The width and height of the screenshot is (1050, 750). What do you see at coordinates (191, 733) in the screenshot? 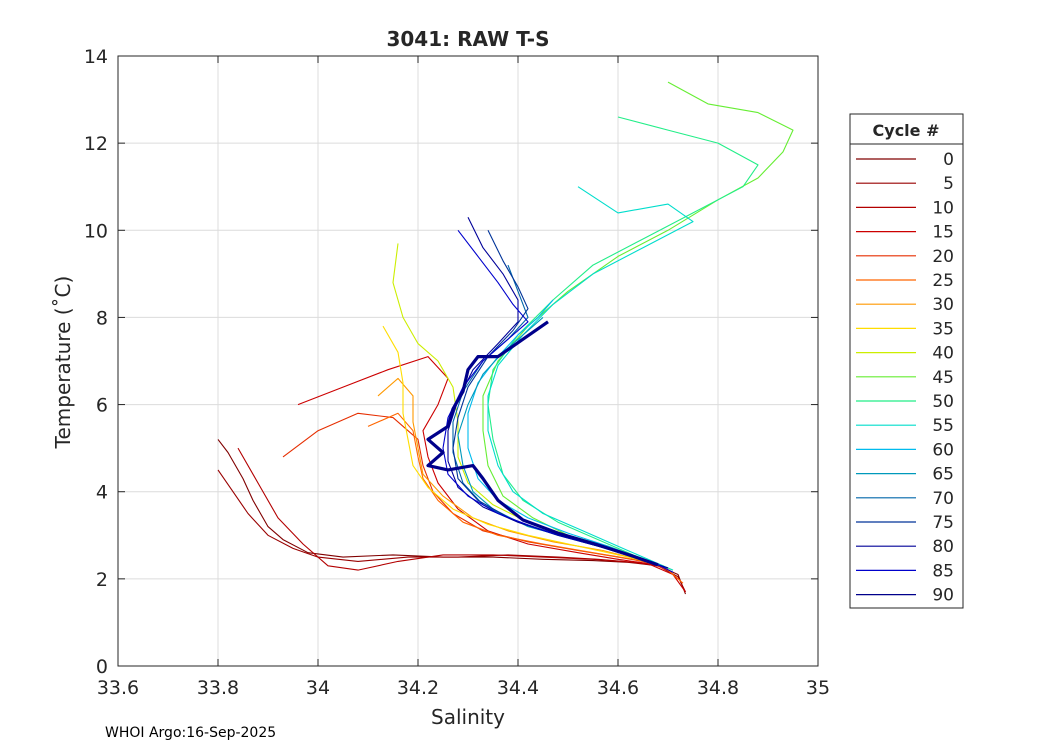
I see `source-footer: WHOI Argo:16-Sep-2025` at bounding box center [191, 733].